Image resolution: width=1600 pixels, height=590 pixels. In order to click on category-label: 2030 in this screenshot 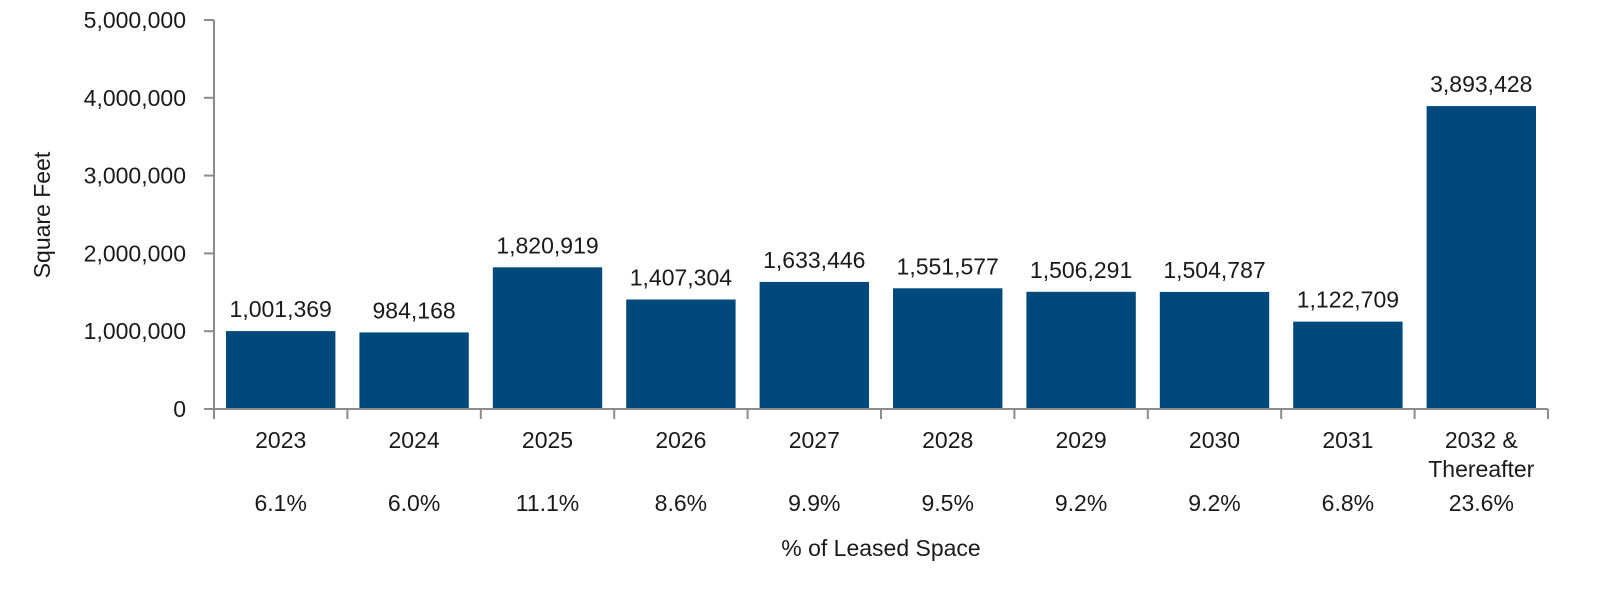, I will do `click(1214, 440)`.